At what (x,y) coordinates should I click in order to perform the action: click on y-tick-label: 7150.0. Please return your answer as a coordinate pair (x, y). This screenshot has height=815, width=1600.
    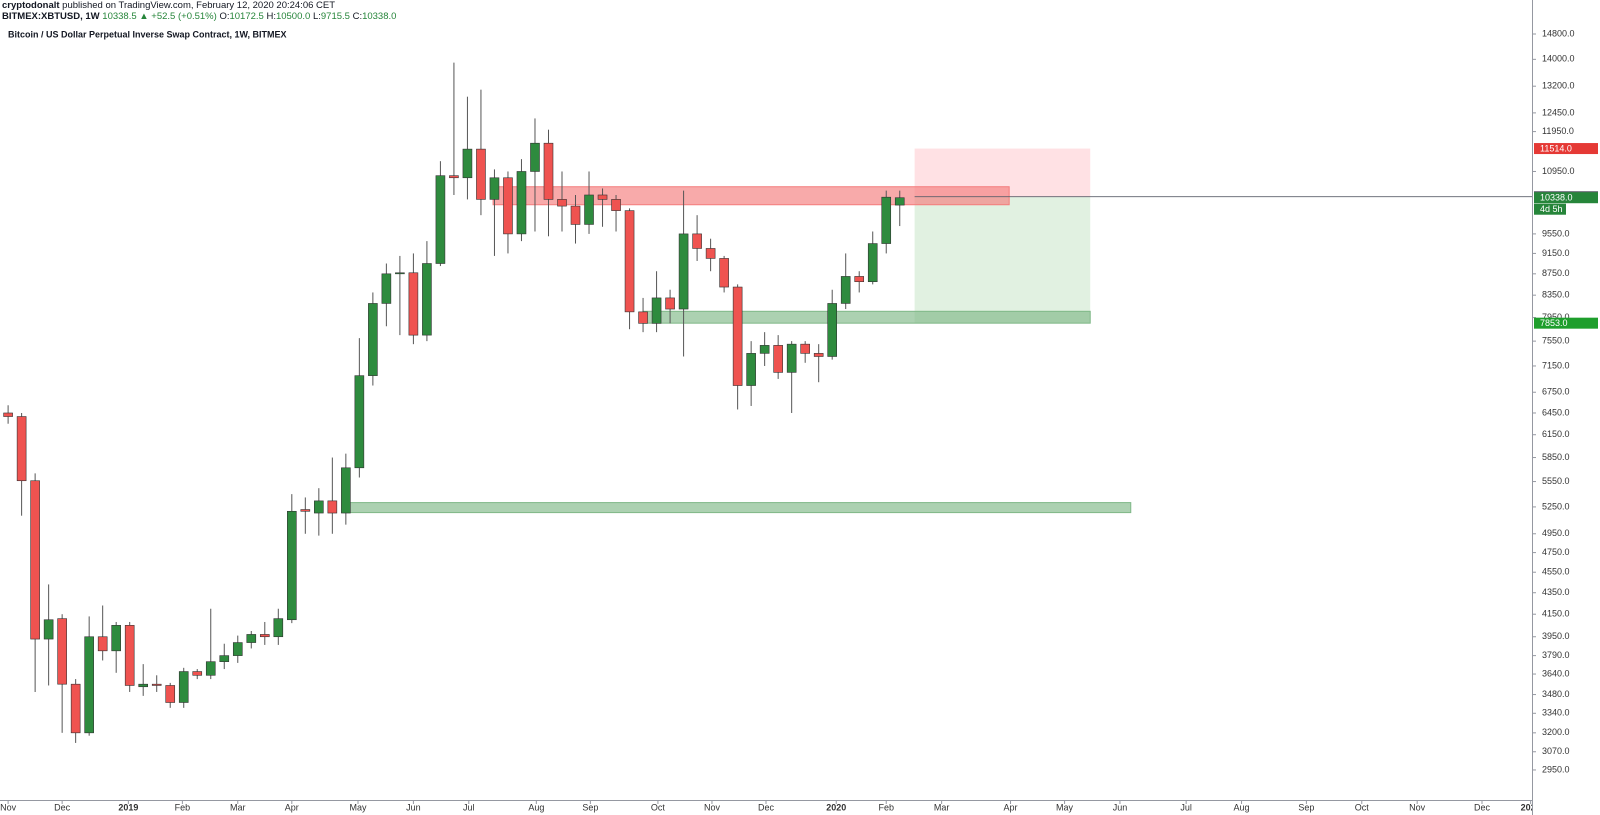
    Looking at the image, I should click on (1556, 365).